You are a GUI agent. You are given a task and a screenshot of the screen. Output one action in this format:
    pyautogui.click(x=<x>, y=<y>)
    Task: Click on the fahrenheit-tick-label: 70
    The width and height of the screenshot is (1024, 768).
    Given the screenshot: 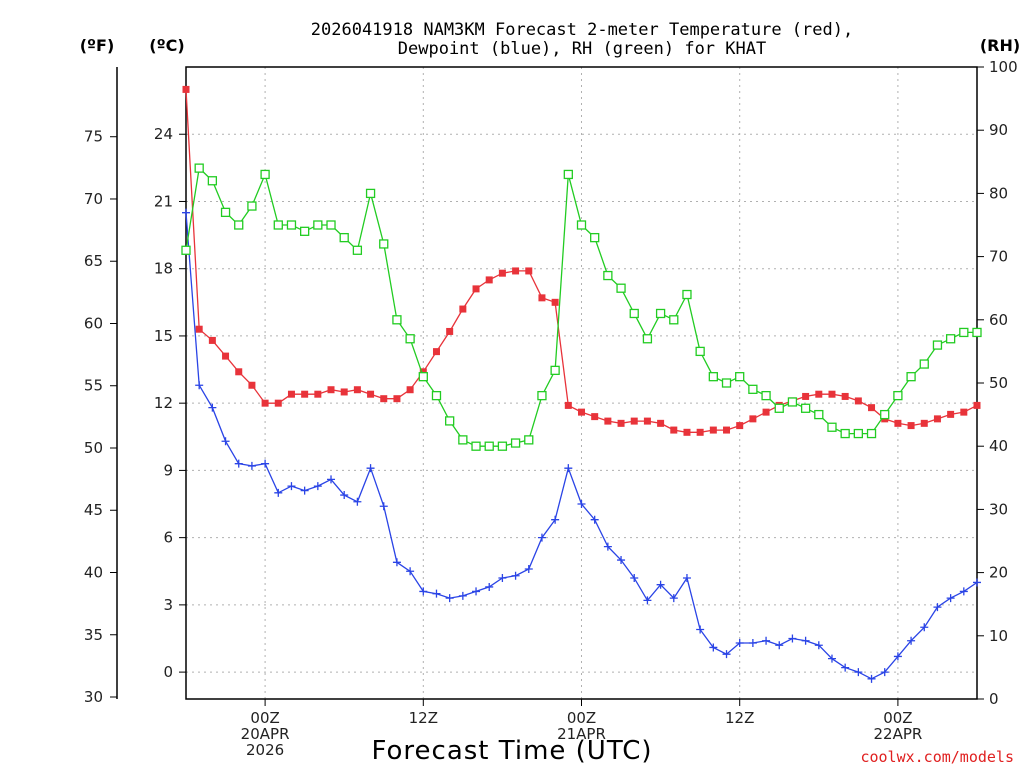 What is the action you would take?
    pyautogui.click(x=93, y=199)
    